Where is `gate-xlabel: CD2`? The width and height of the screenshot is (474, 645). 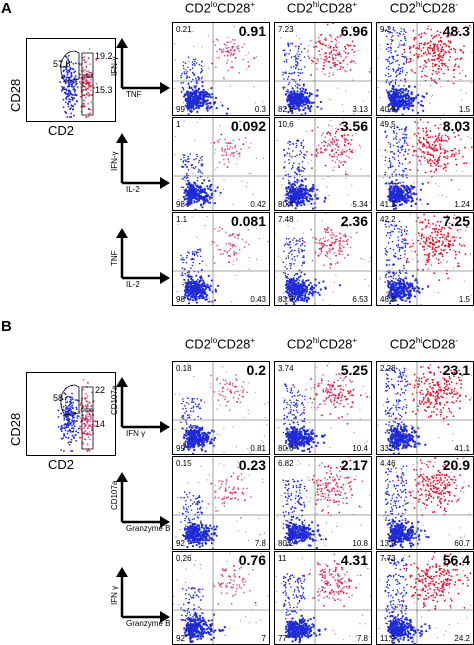 gate-xlabel: CD2 is located at coordinates (61, 130).